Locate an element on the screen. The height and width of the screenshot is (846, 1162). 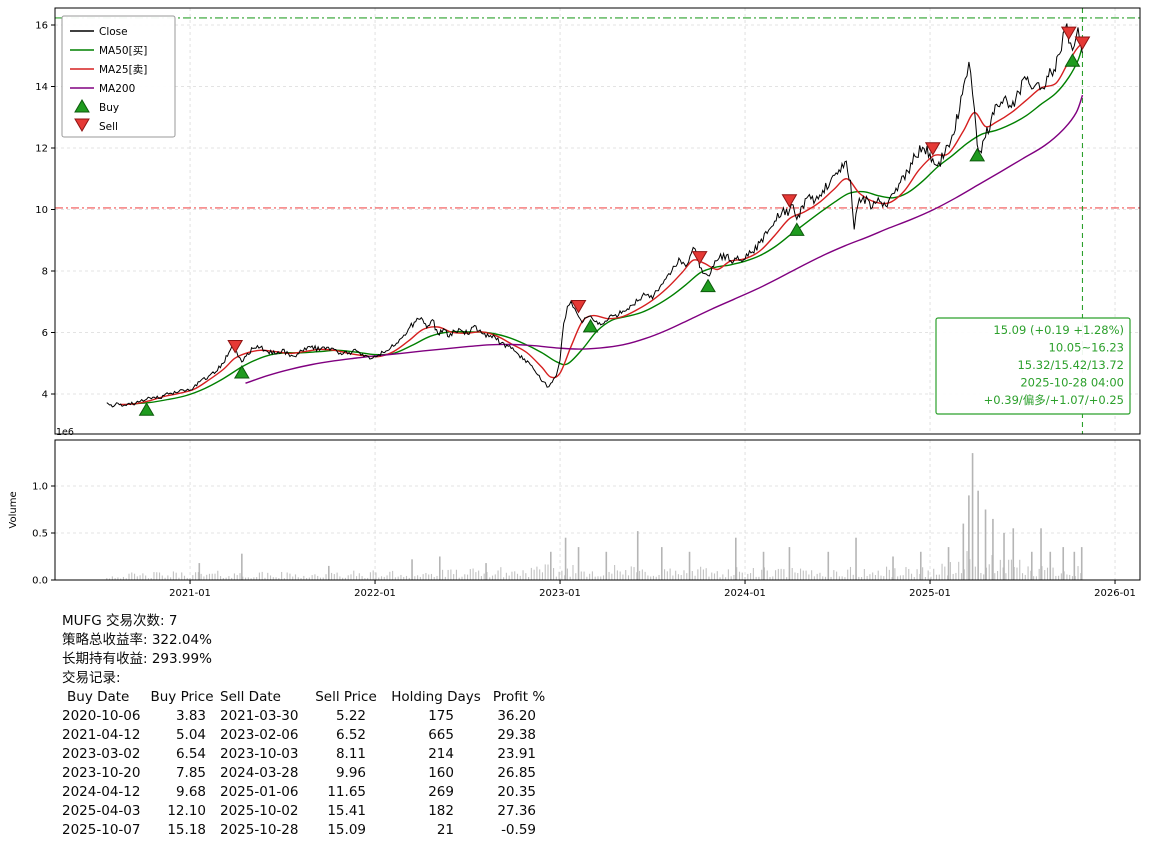
trades-col-header: Holding Days is located at coordinates (436, 697).